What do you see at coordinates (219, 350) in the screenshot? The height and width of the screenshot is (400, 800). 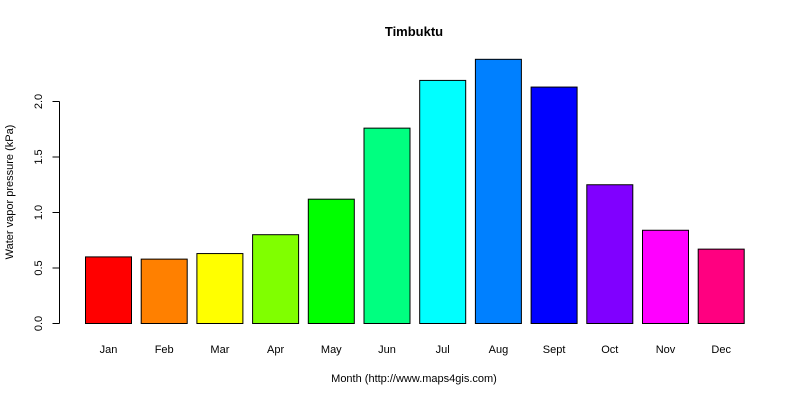 I see `x-tick-label: Mar` at bounding box center [219, 350].